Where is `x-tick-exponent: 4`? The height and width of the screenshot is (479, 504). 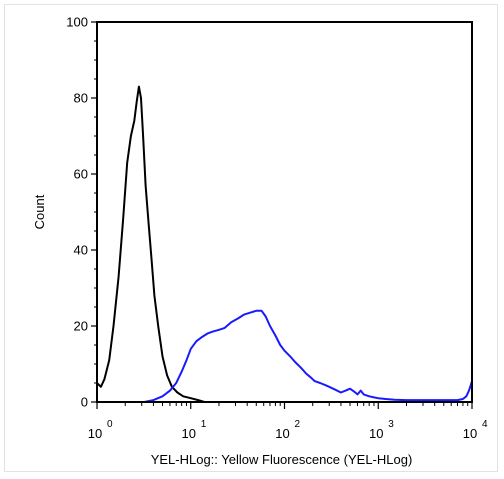
x-tick-exponent: 4 is located at coordinates (485, 424).